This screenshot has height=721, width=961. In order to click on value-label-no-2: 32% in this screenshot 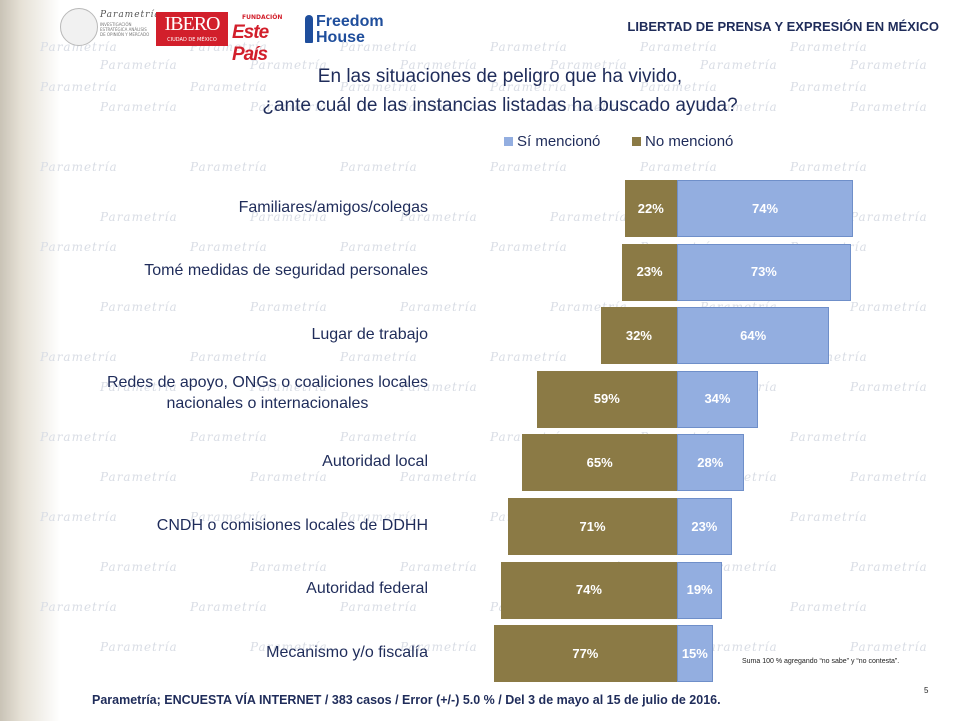, I will do `click(638, 335)`.